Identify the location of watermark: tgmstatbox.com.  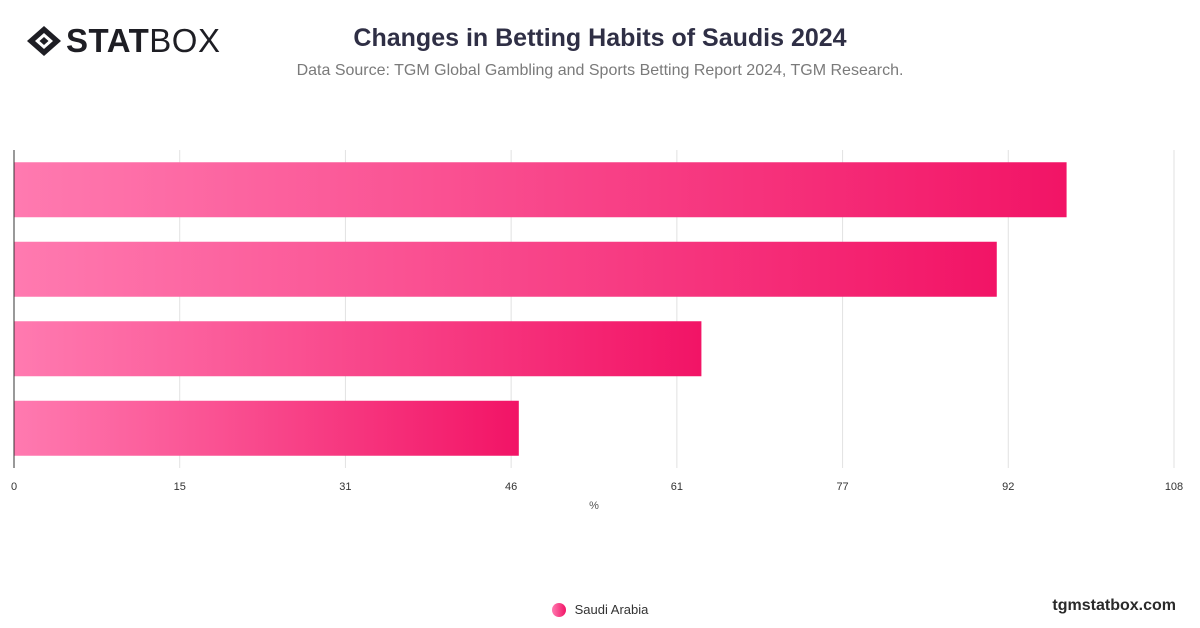
(1114, 605).